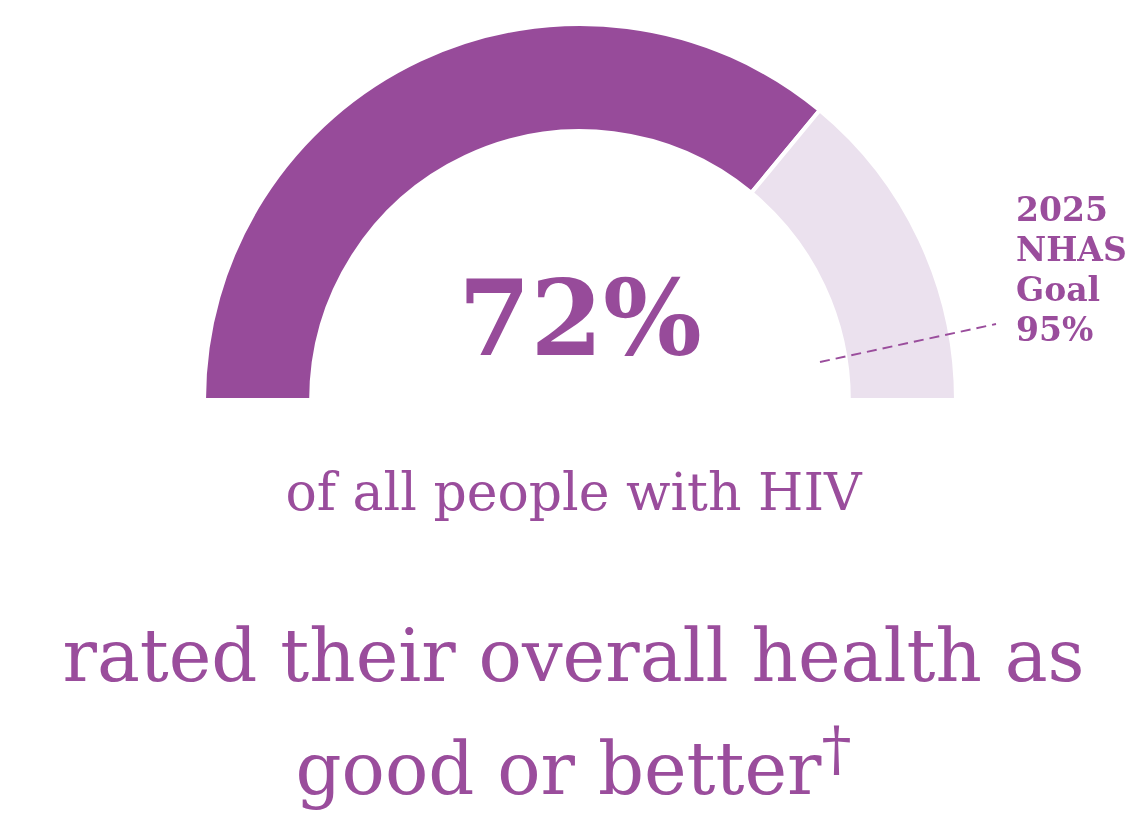 The height and width of the screenshot is (817, 1147). I want to click on text: of all people with HIV, so click(574, 492).